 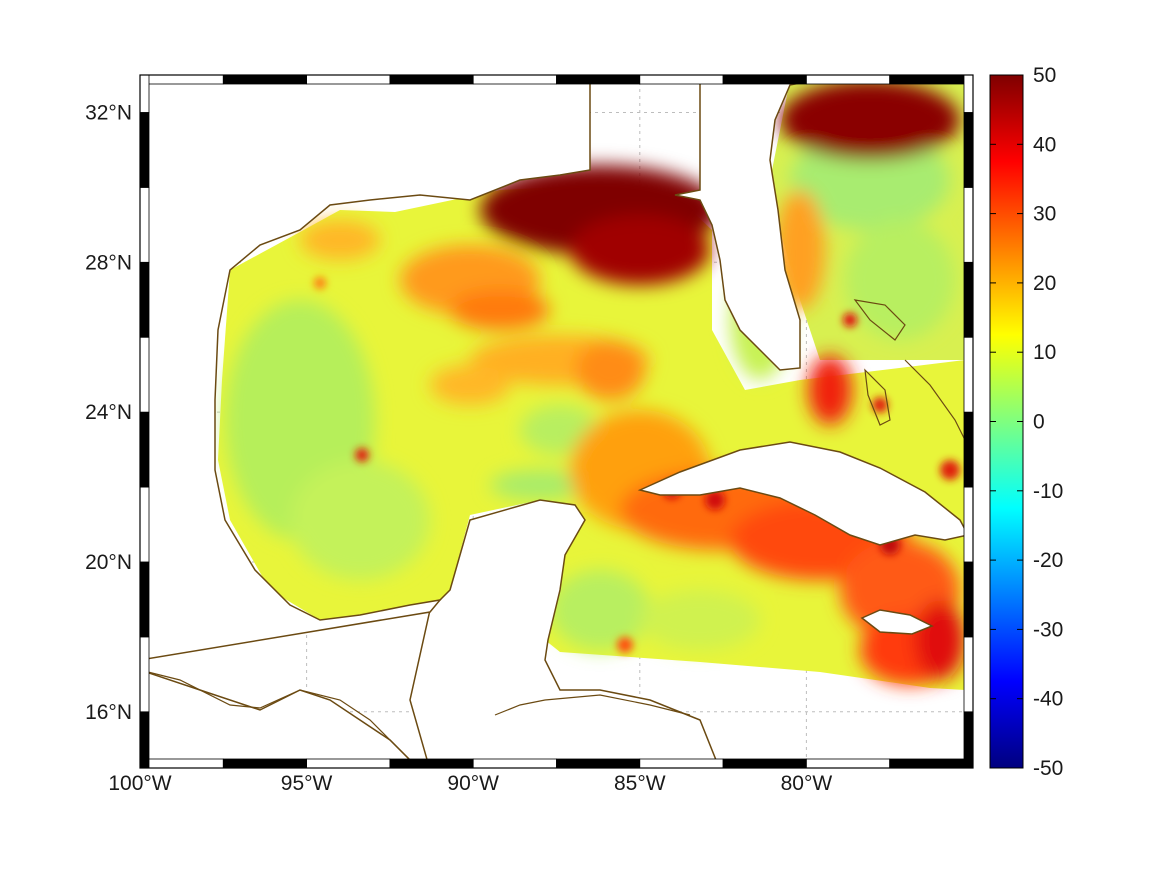 I want to click on colorbar-tick-label: -30, so click(x=1048, y=629).